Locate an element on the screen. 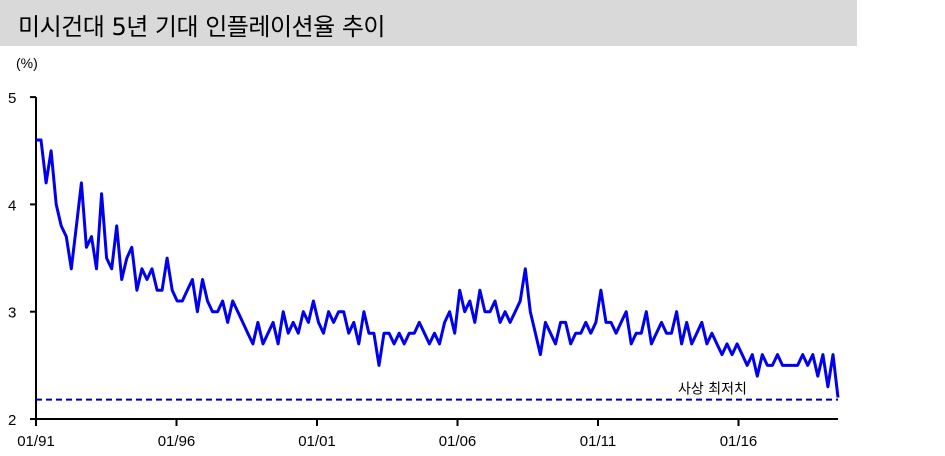 The width and height of the screenshot is (945, 456). y-axis-unit: (%) is located at coordinates (27, 63).